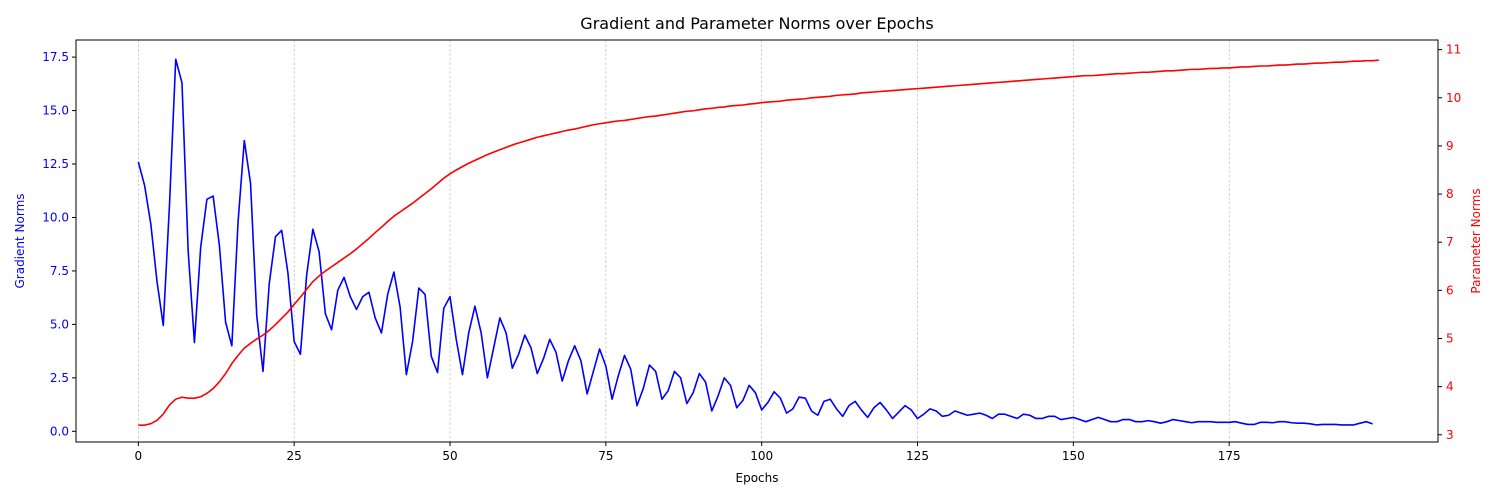 This screenshot has width=1500, height=504. Describe the element at coordinates (20, 240) in the screenshot. I see `y-left-axis-label: Gradient Norms` at that location.